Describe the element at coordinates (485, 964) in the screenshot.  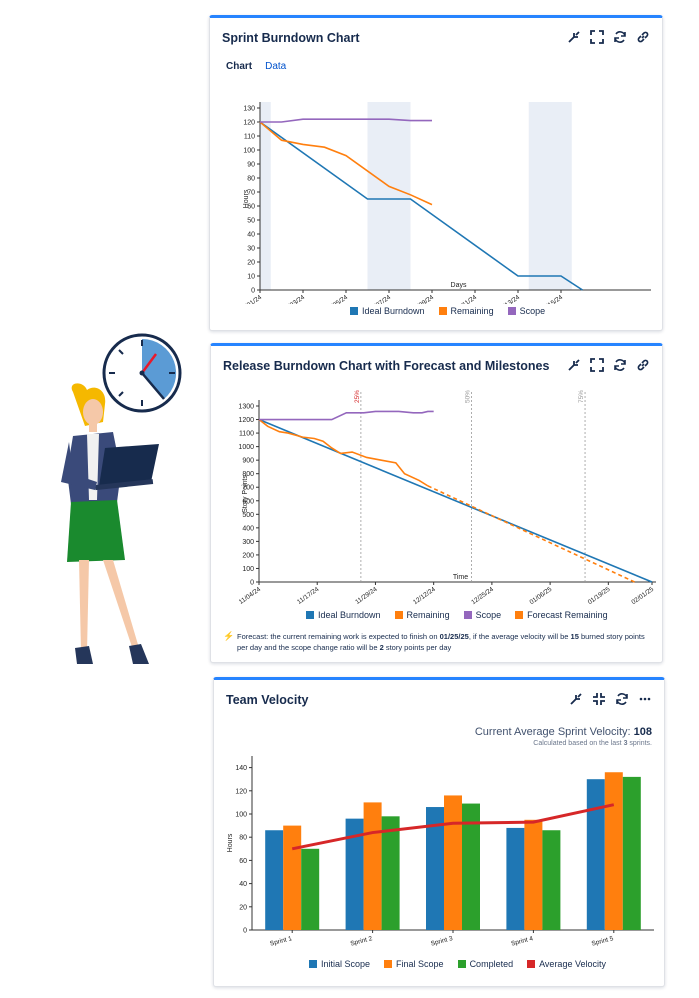
I see `legend-completed: Completed` at that location.